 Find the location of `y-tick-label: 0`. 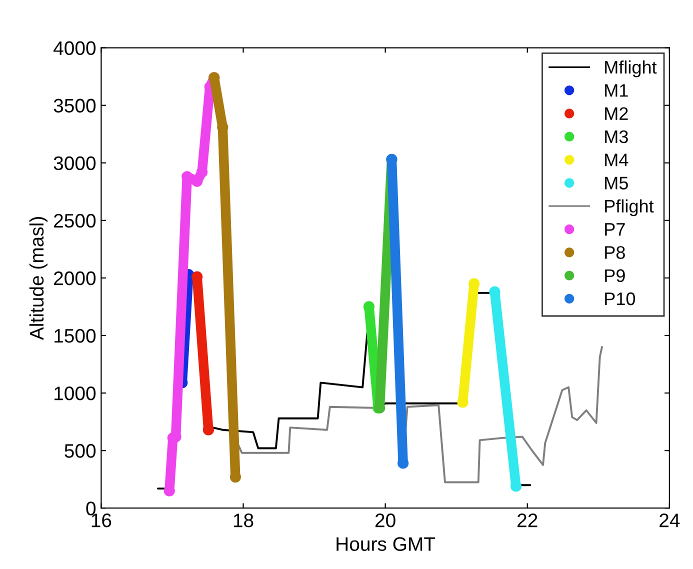

y-tick-label: 0 is located at coordinates (91, 509).